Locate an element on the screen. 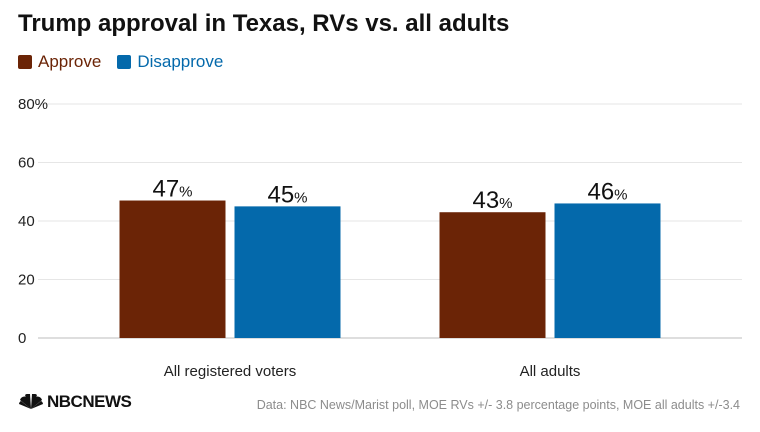 The height and width of the screenshot is (432, 760). y-tick-label: 80% is located at coordinates (33, 104).